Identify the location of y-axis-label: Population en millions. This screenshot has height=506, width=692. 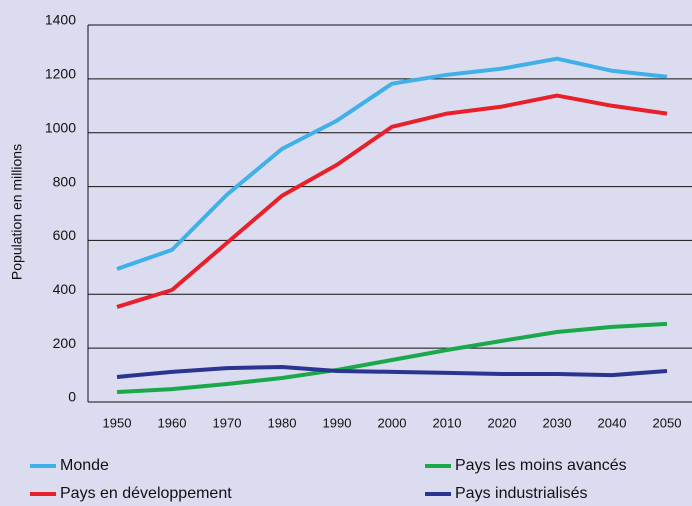
(17, 212).